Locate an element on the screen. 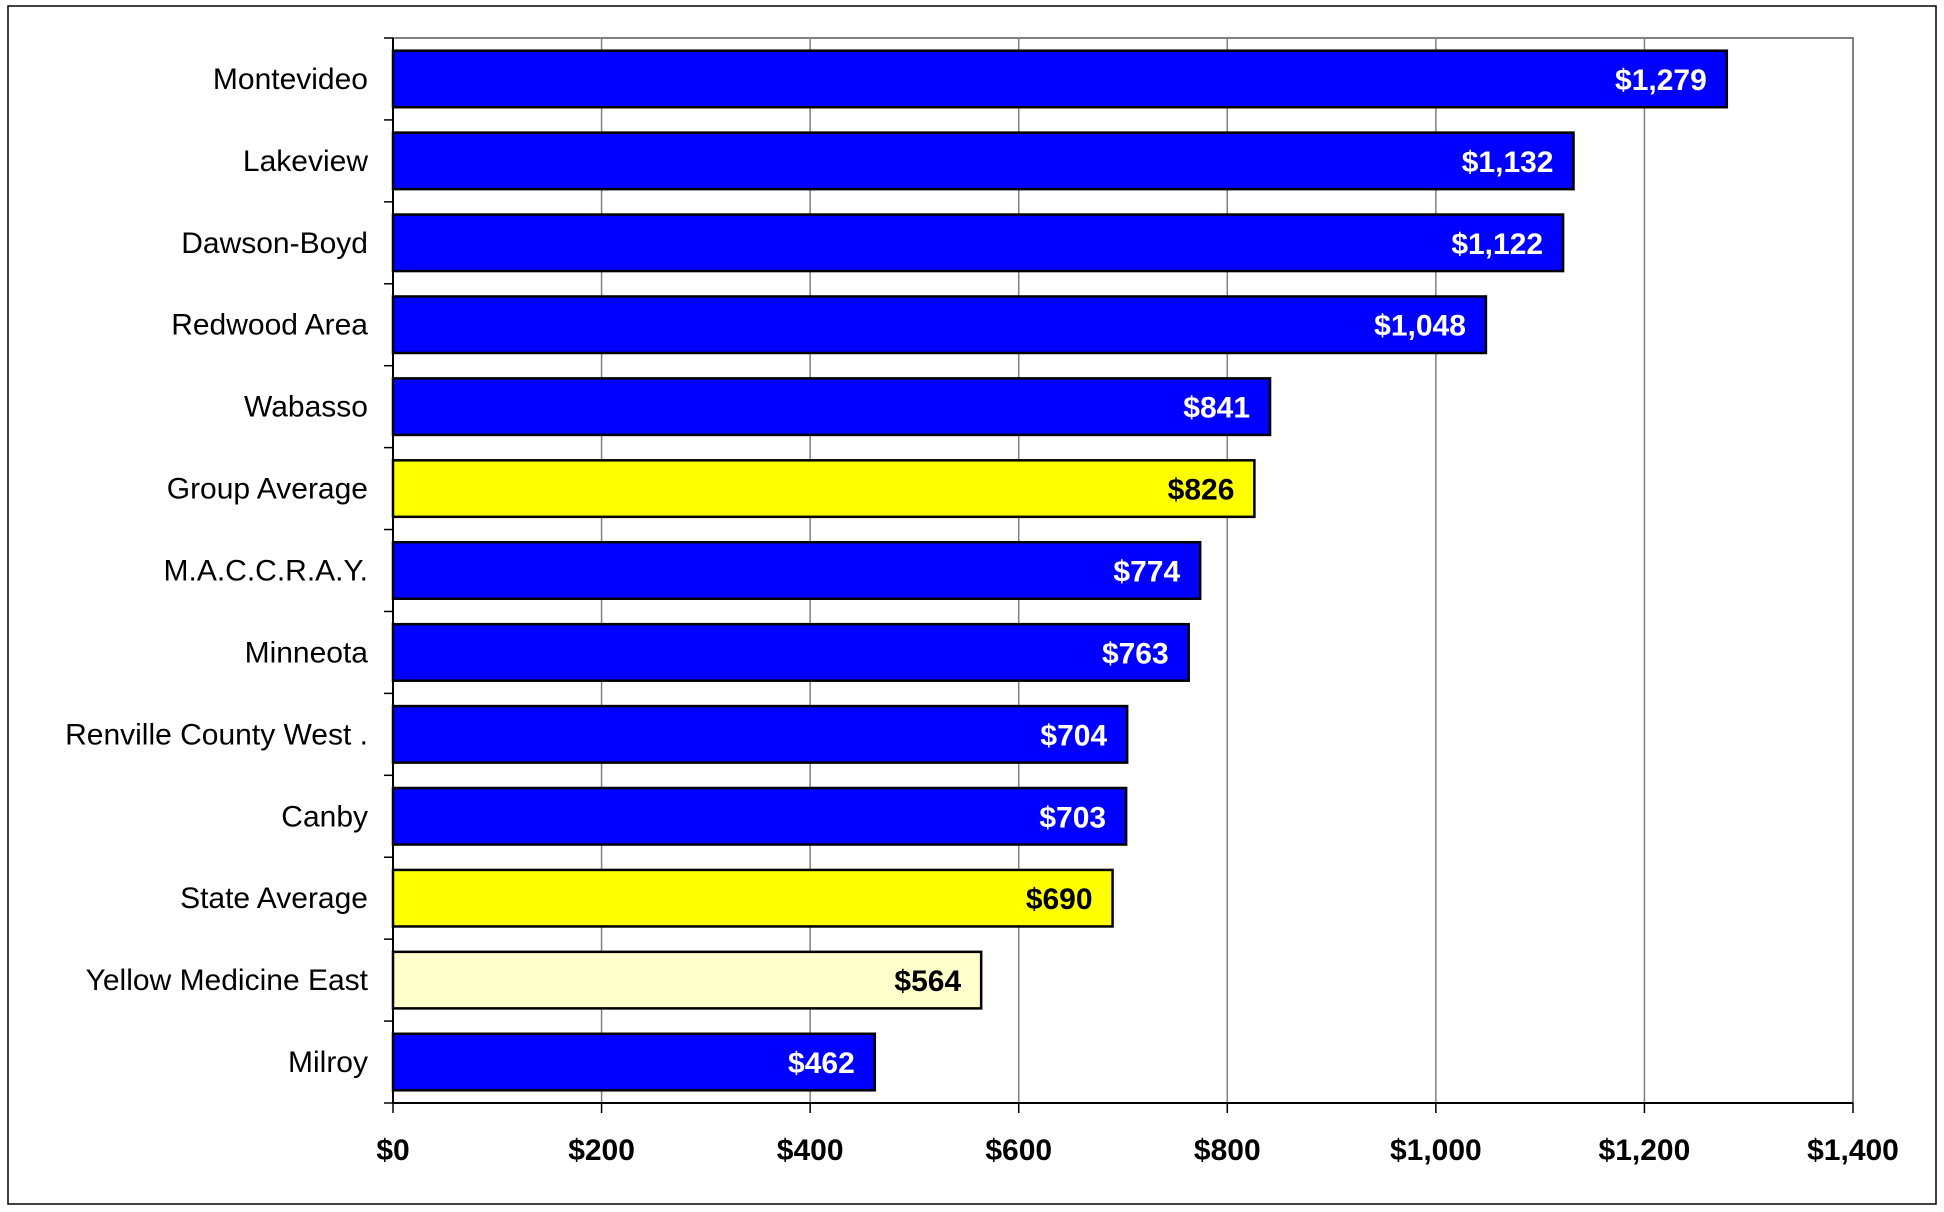  data-label: $841 is located at coordinates (1216, 408).